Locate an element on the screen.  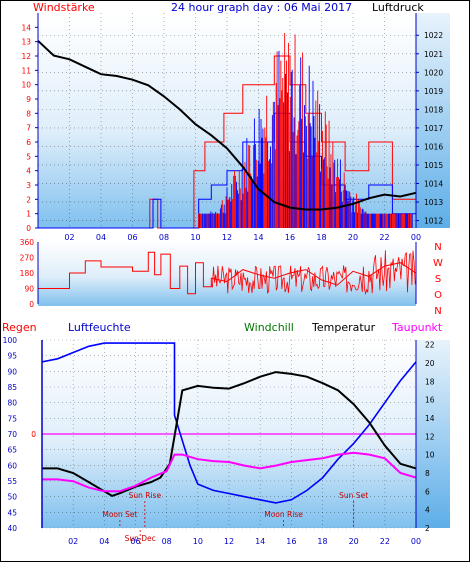
pressure-axis-background is located at coordinates (433, 120).